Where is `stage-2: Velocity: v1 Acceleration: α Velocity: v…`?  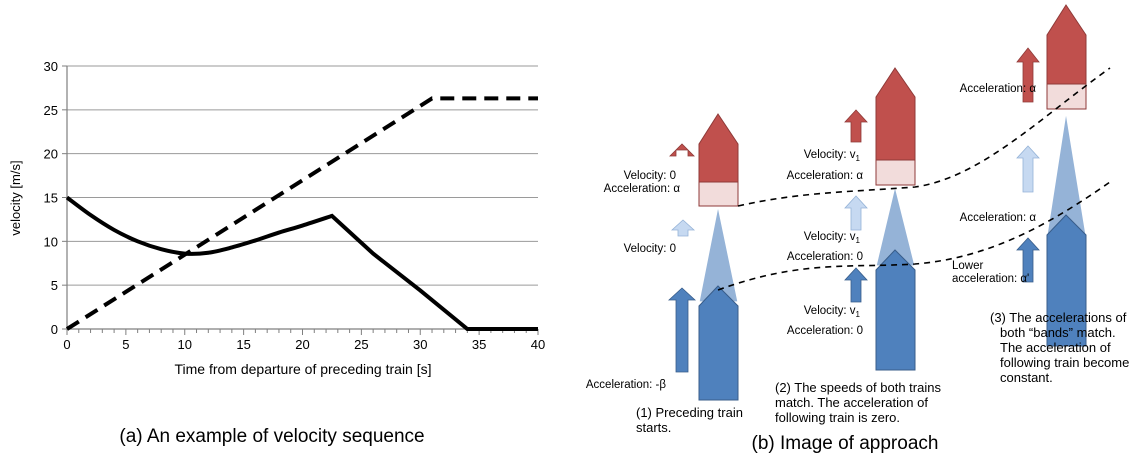 stage-2: Velocity: v1 Acceleration: α Velocity: v… is located at coordinates (858, 246).